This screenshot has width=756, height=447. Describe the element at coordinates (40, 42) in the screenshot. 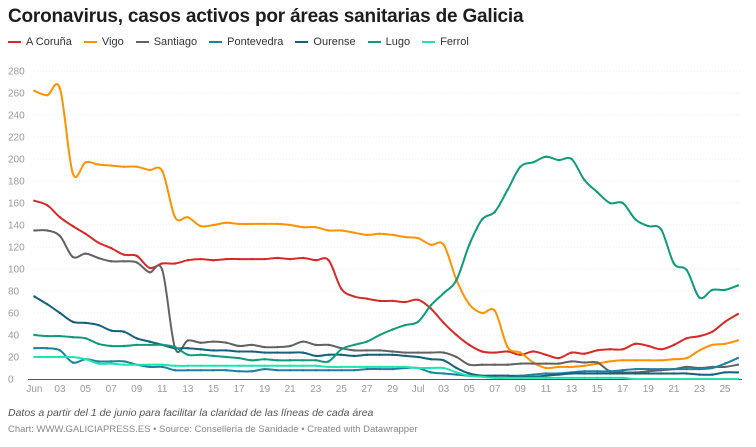

I see `legend-item: A Coruña` at that location.